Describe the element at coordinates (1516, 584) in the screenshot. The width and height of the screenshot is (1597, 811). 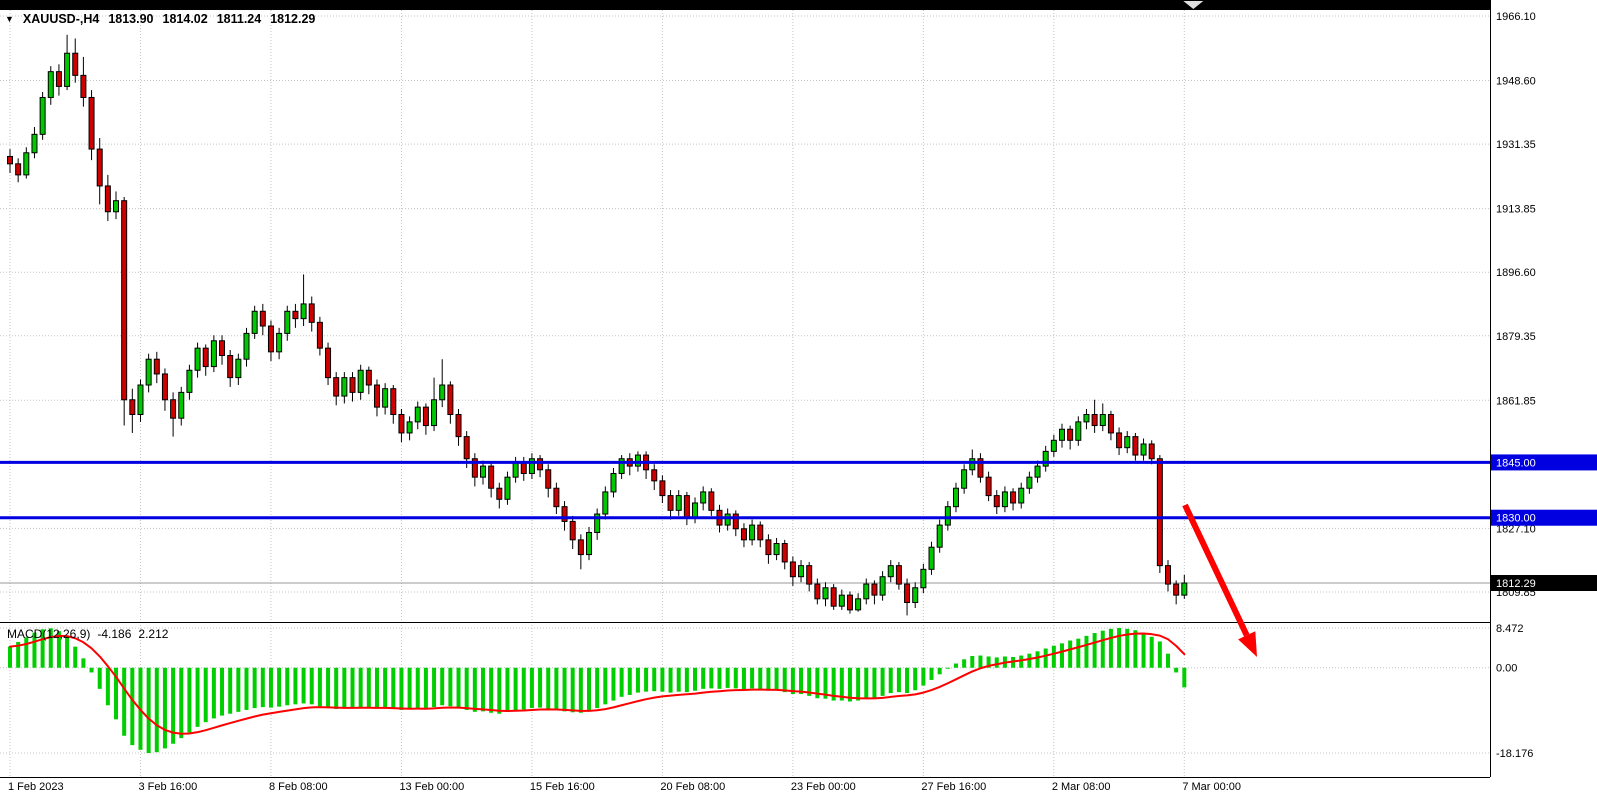
I see `price-badge-label: 1812.29` at that location.